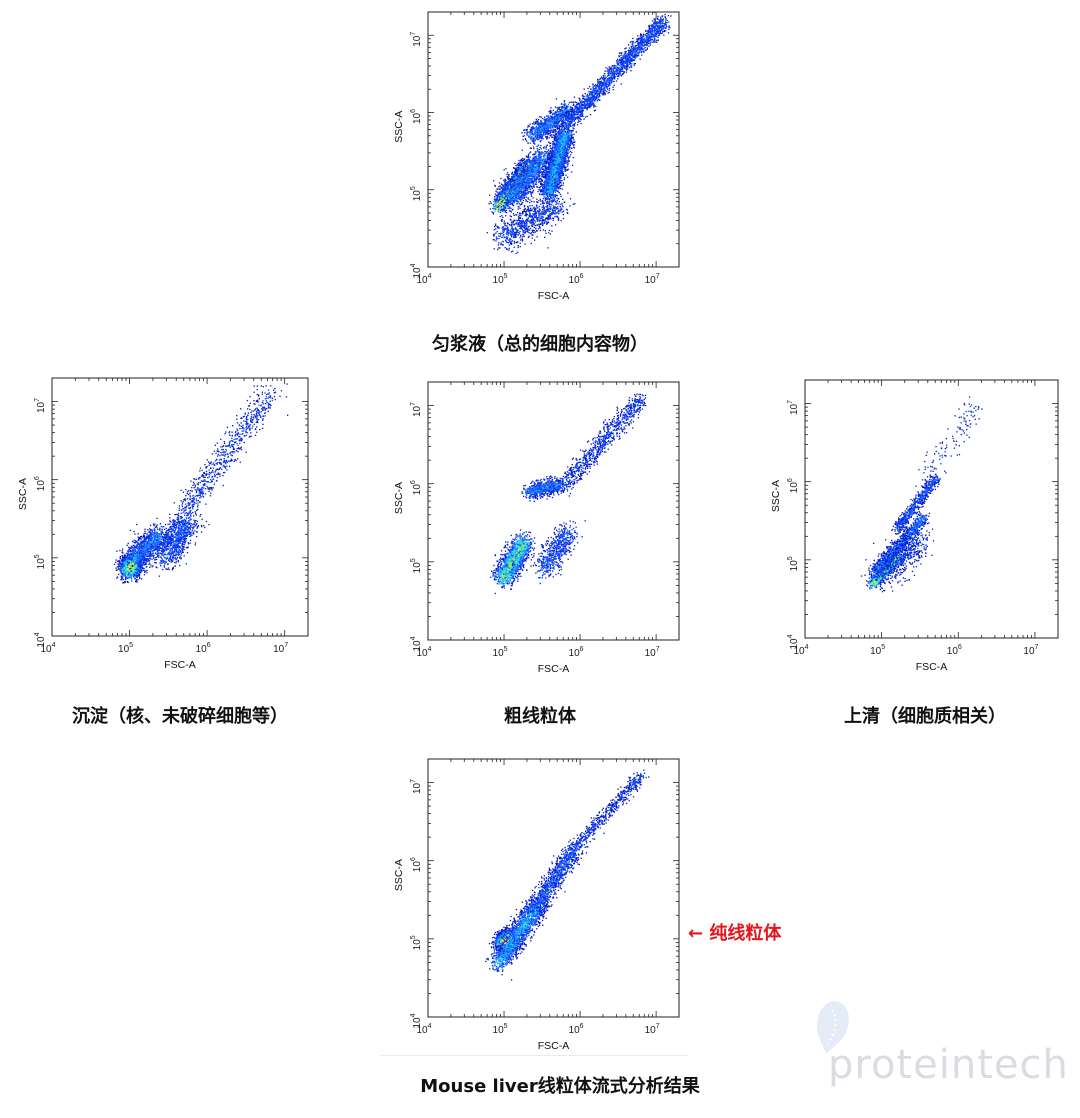 The image size is (1080, 1118). I want to click on panel-homogenate: 10⁴ 10⁵ 10⁶ 10⁷ 10⁴ 10⁵ 10⁶ 10⁷ FSC-A SSC-A, so click(535, 155).